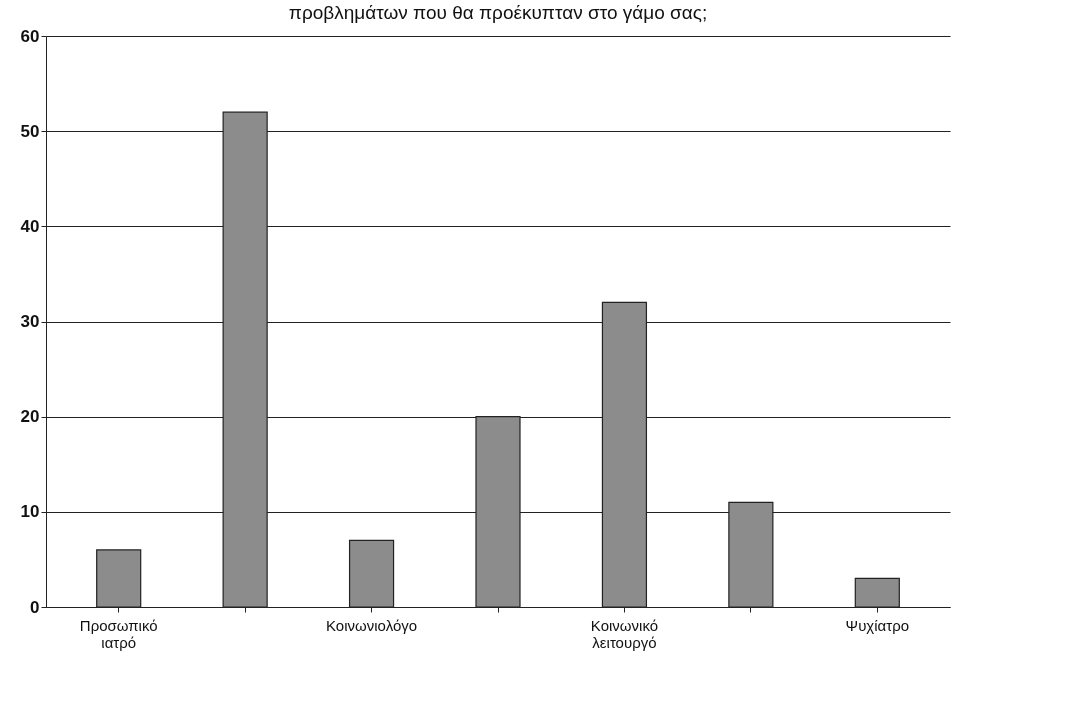 Image resolution: width=1073 pixels, height=725 pixels. Describe the element at coordinates (30, 131) in the screenshot. I see `y-tick-label: 50` at that location.